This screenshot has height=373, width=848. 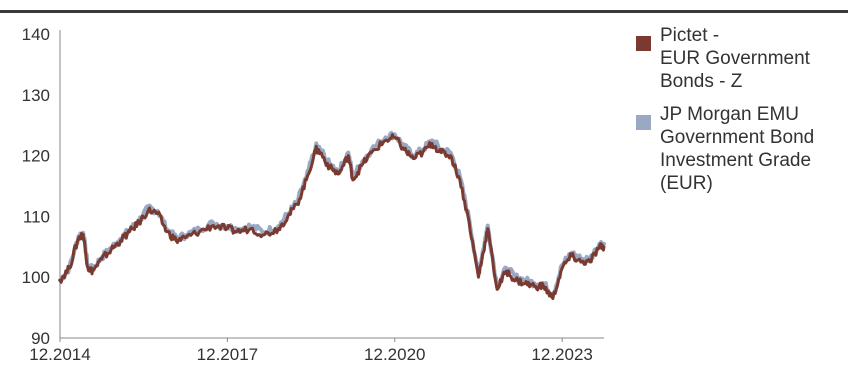 What do you see at coordinates (701, 81) in the screenshot?
I see `legend-label-line: Bonds - Z` at bounding box center [701, 81].